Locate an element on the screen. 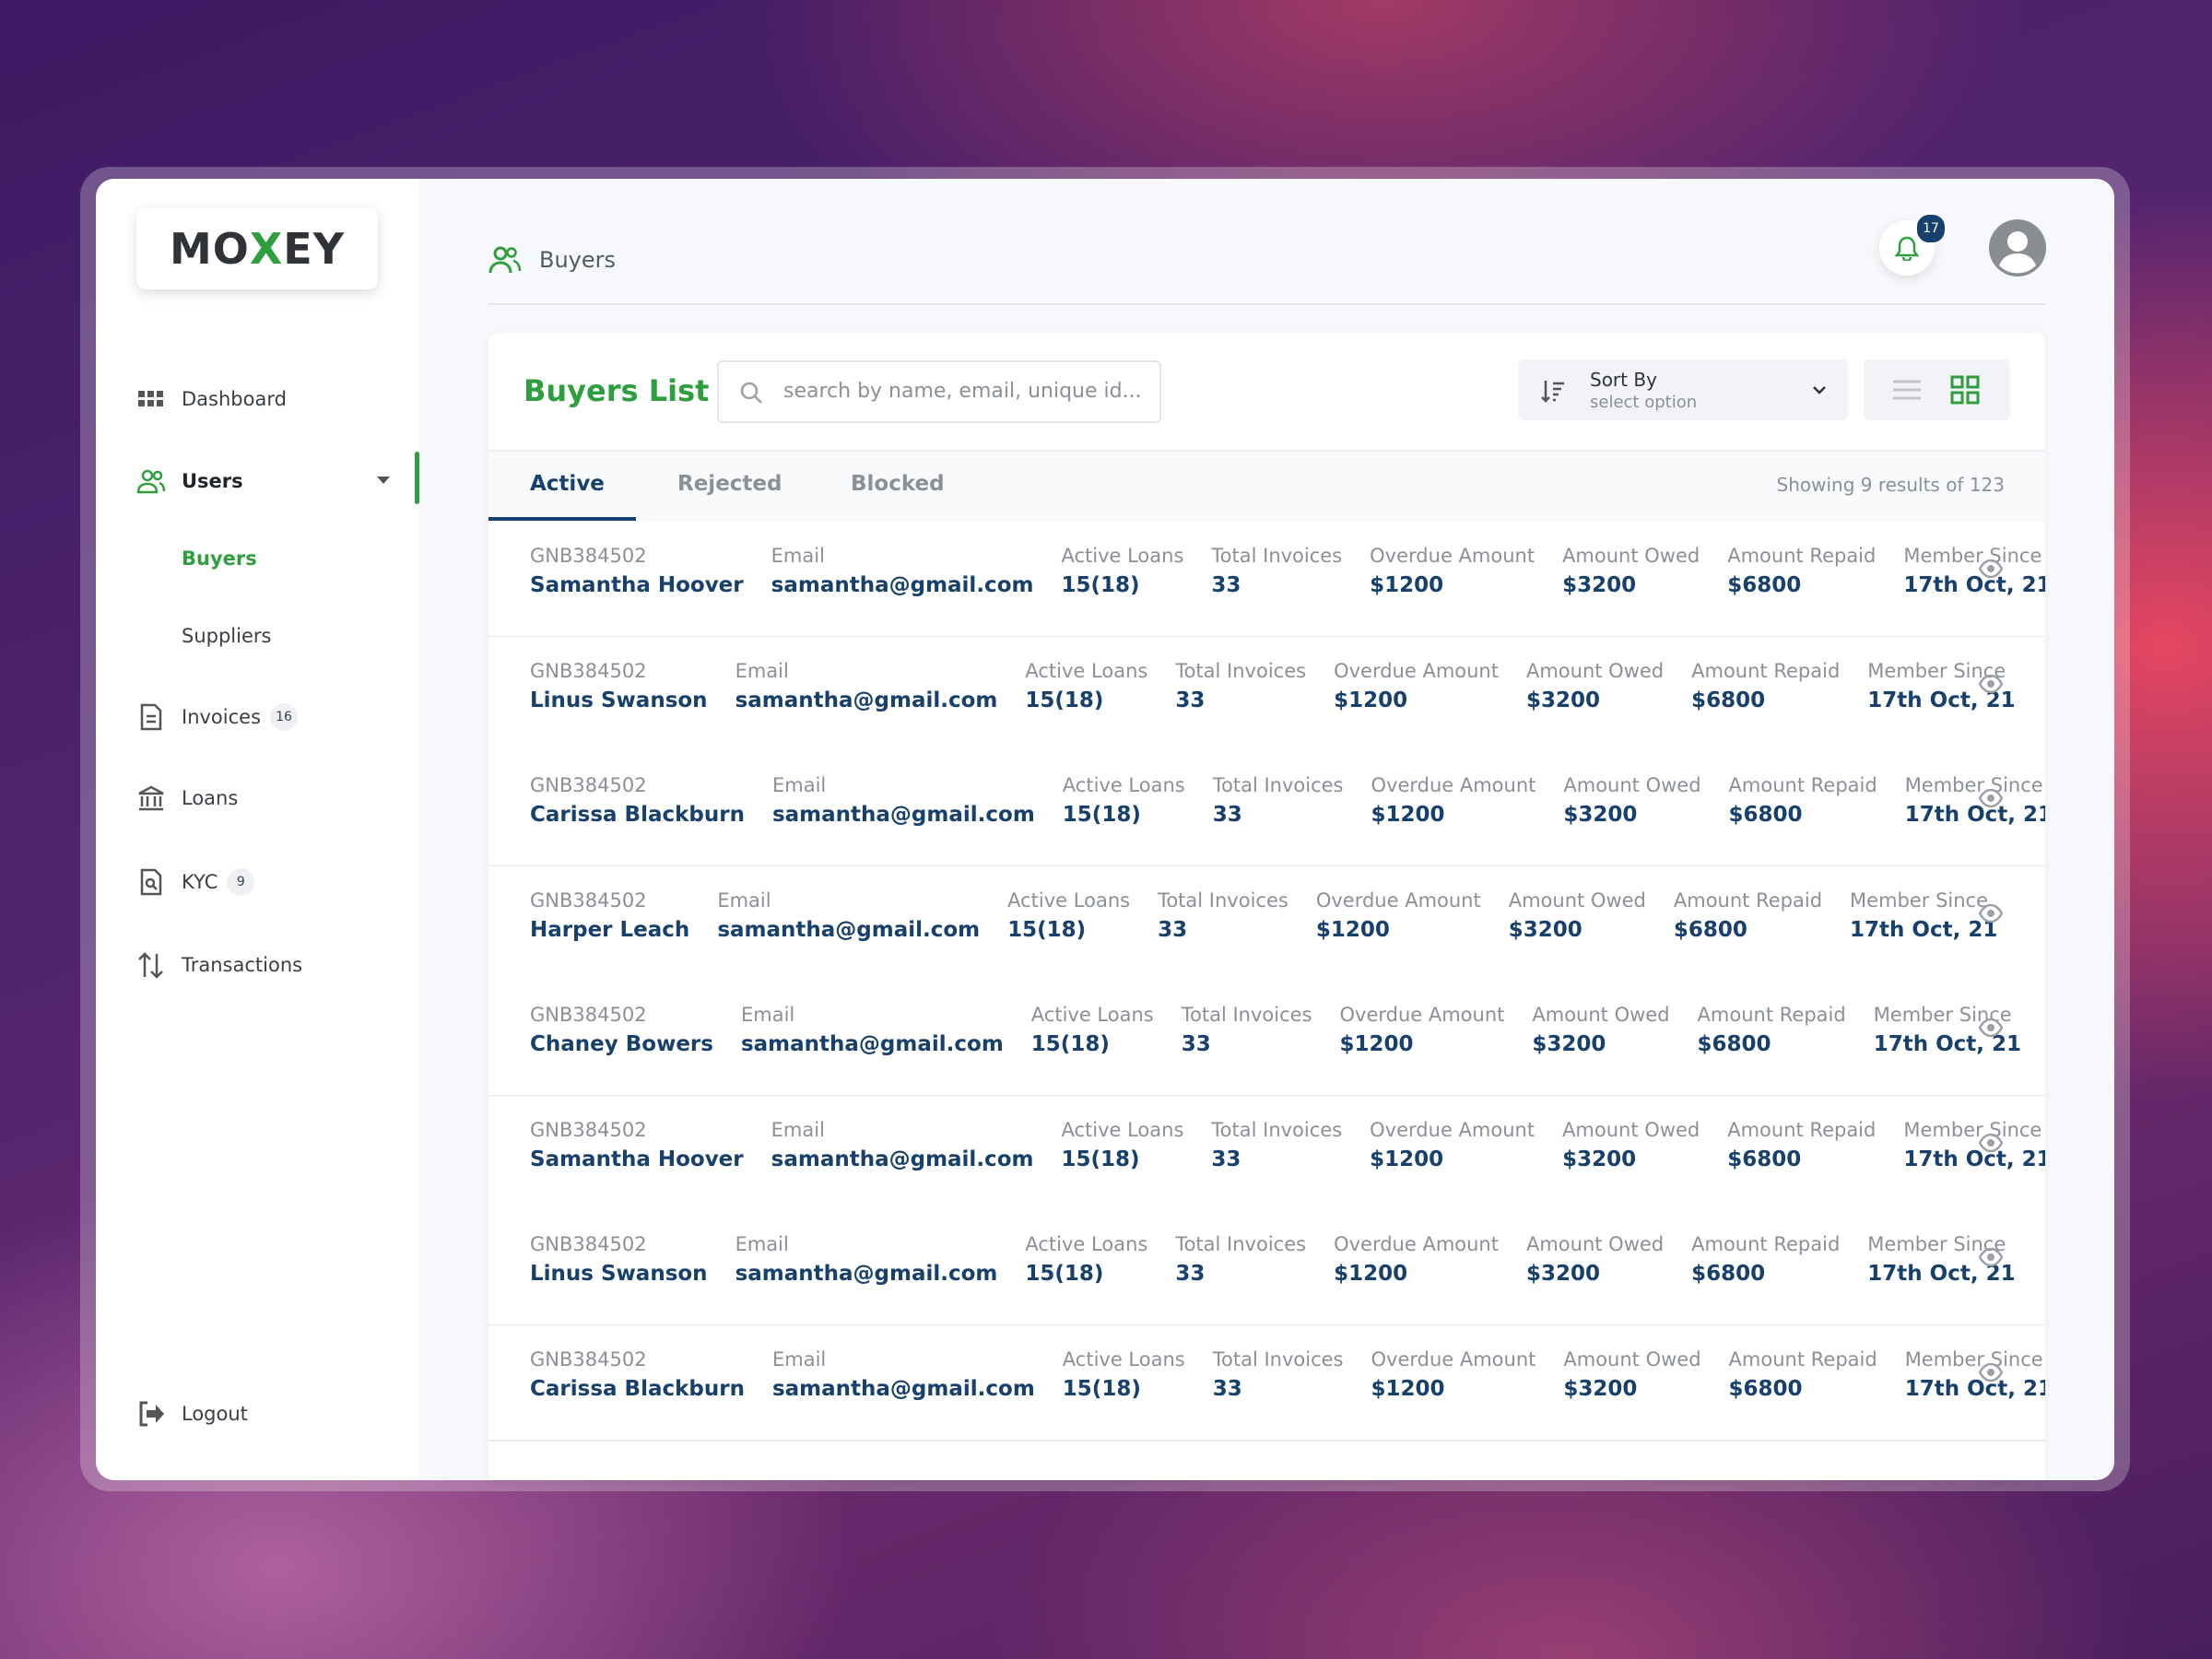 Image resolution: width=2212 pixels, height=1659 pixels. nav-item: Suppliers is located at coordinates (226, 636).